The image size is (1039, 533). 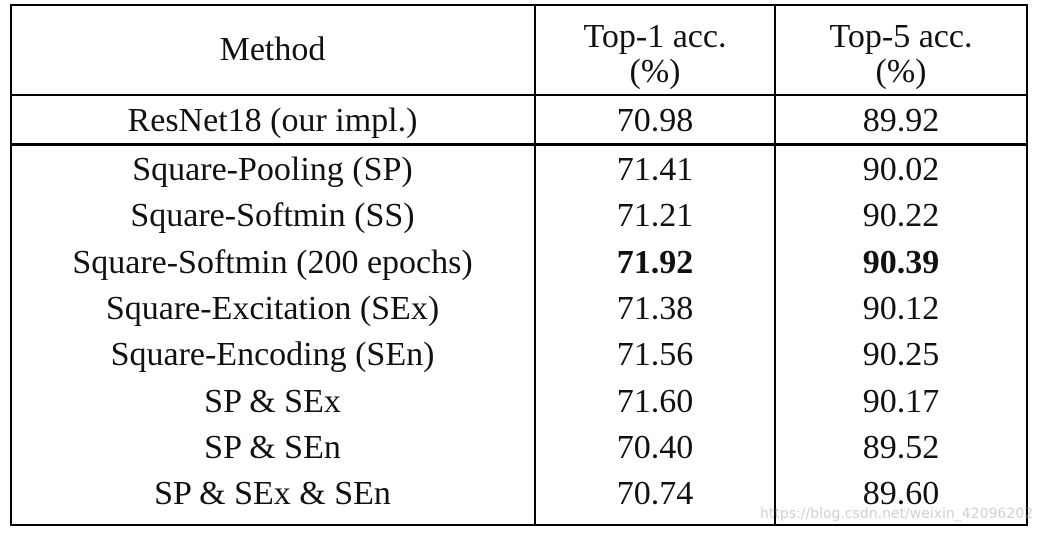 I want to click on header-cell: Top-5 acc., so click(x=901, y=36).